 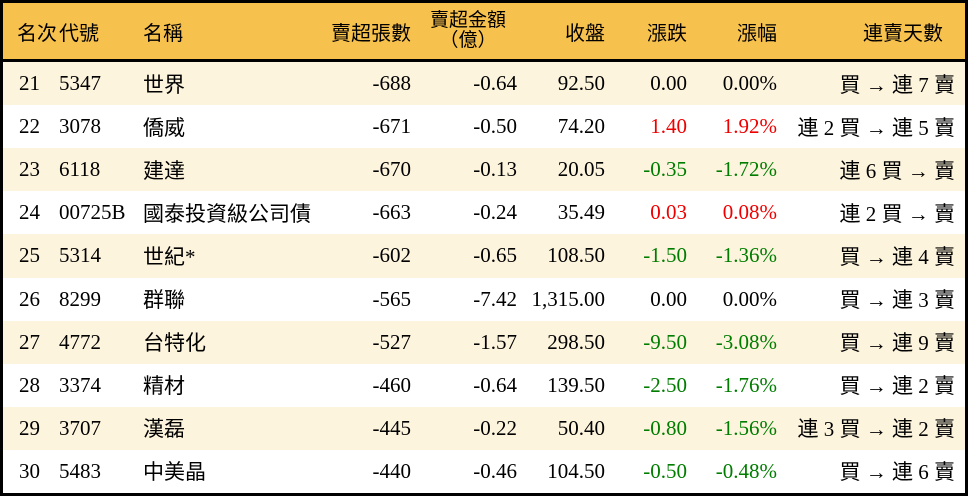 What do you see at coordinates (897, 84) in the screenshot?
I see `streak-cell: 買 → 連 7 賣` at bounding box center [897, 84].